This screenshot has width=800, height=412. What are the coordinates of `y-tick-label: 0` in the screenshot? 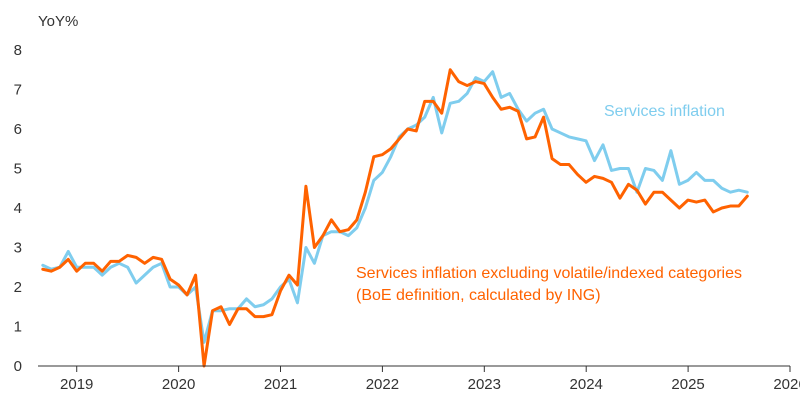 It's located at (18, 366).